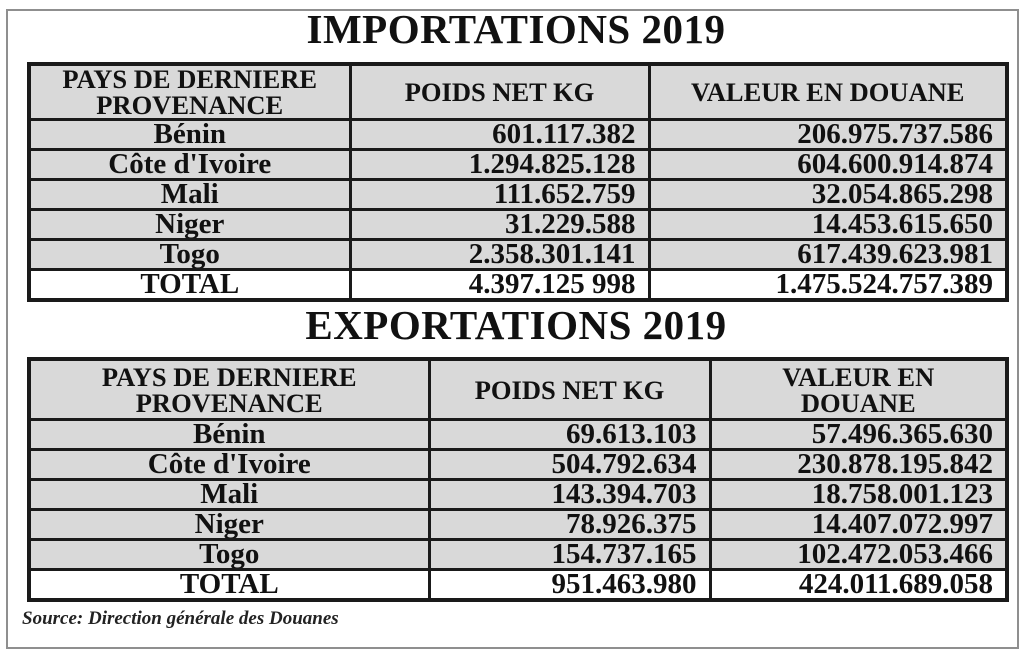 The width and height of the screenshot is (1024, 651). I want to click on value-cell: 206.975.737.586, so click(828, 134).